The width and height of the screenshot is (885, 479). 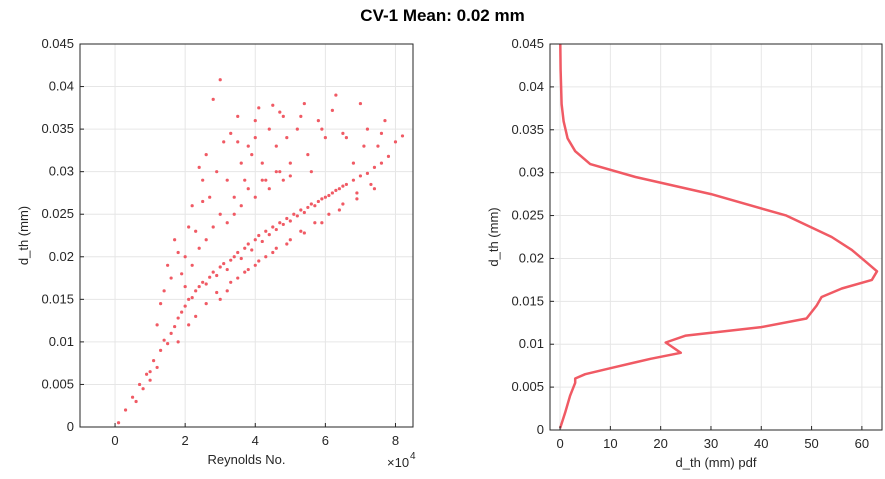 I want to click on x-tick-label: 8, so click(x=395, y=440).